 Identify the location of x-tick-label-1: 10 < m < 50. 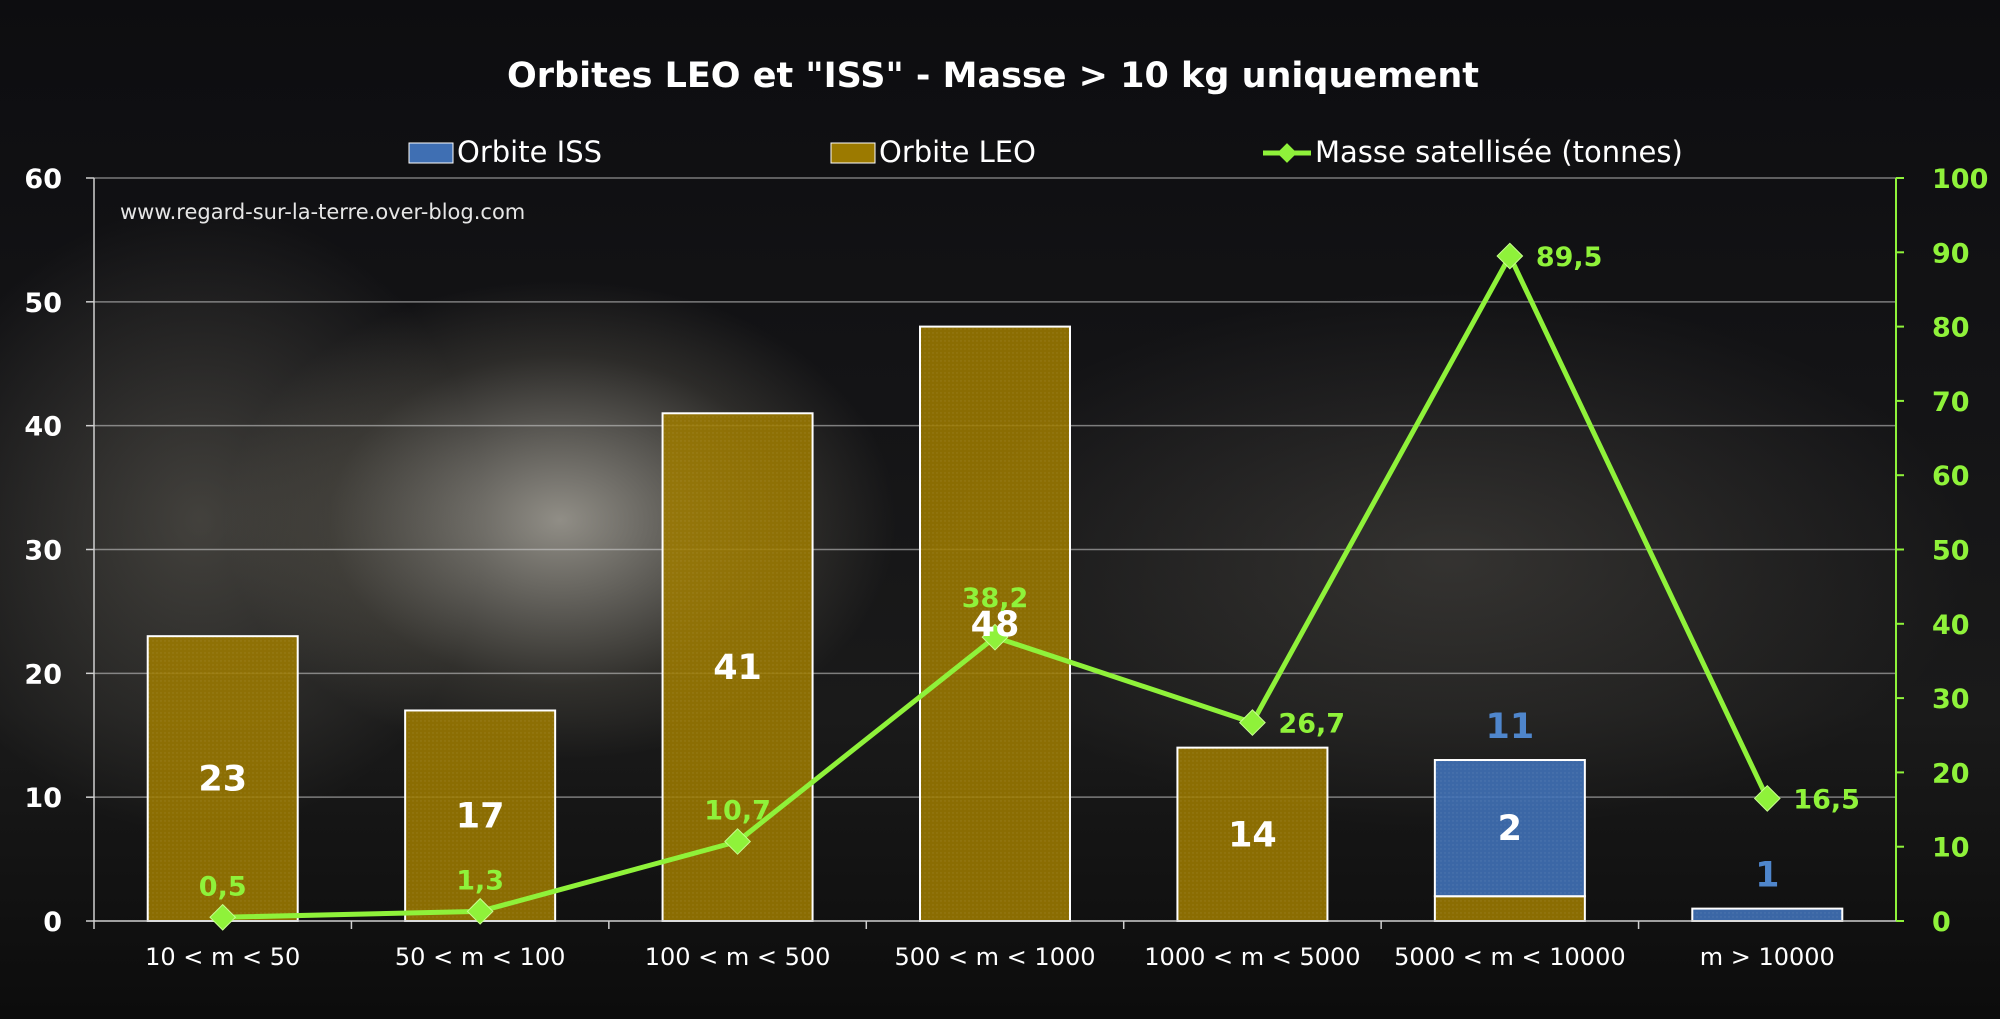
(222, 957).